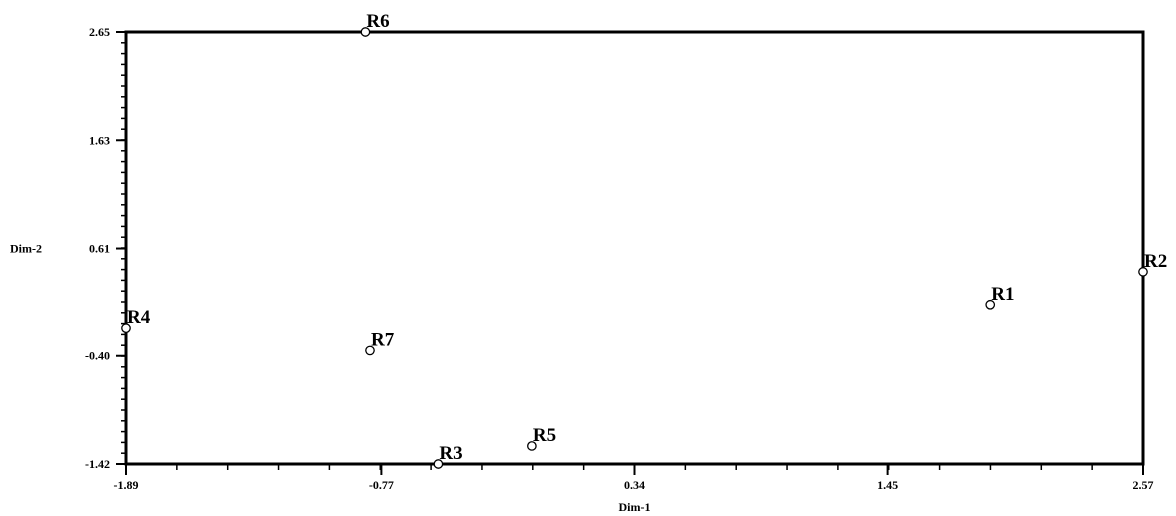  What do you see at coordinates (99, 140) in the screenshot?
I see `y-tick-label: 1.63` at bounding box center [99, 140].